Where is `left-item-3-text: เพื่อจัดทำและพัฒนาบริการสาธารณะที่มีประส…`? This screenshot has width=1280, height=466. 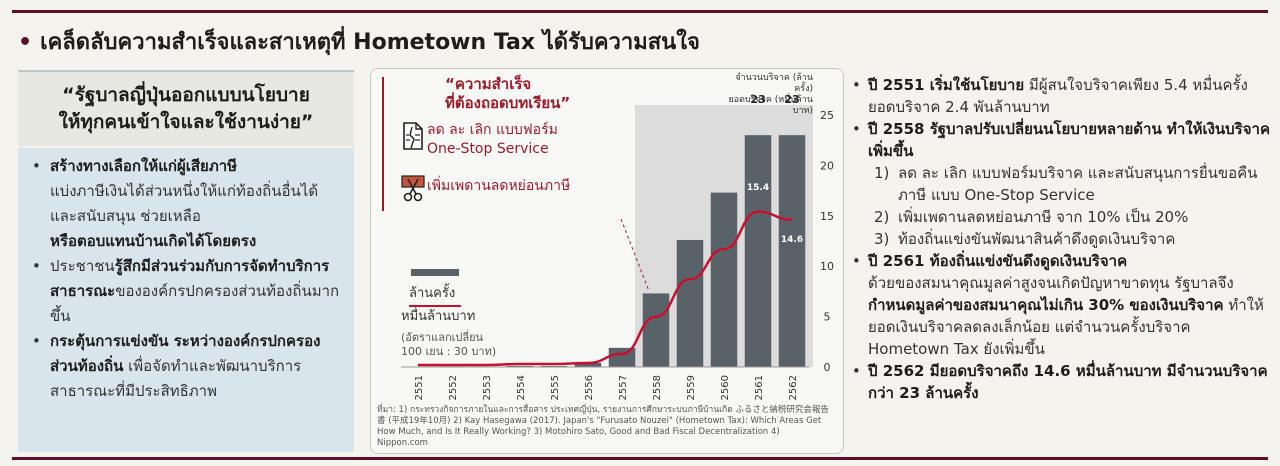 left-item-3-text: เพื่อจัดทำและพัฒนาบริการสาธารณะที่มีประส… is located at coordinates (176, 378).